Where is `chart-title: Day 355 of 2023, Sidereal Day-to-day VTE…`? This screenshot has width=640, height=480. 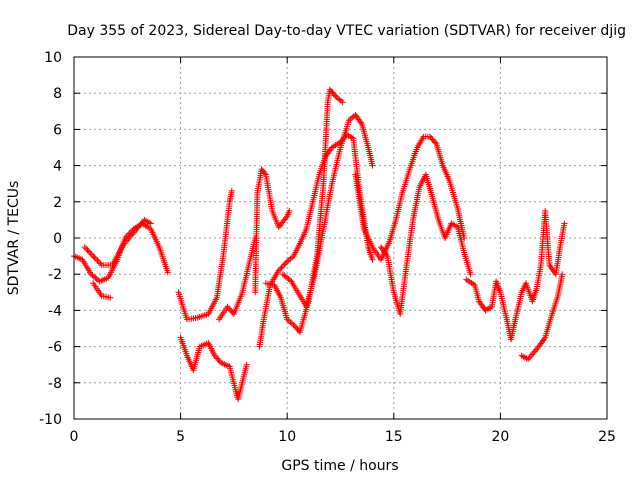 chart-title: Day 355 of 2023, Sidereal Day-to-day VTE… is located at coordinates (346, 31).